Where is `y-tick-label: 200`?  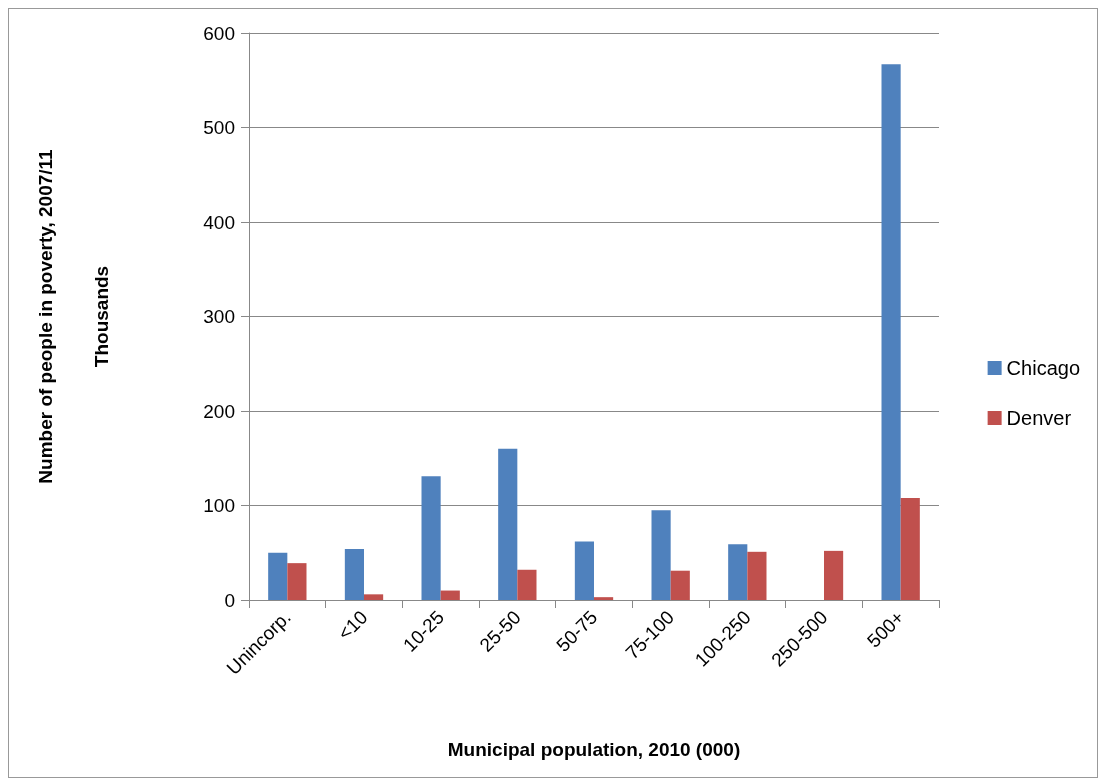
y-tick-label: 200 is located at coordinates (219, 411).